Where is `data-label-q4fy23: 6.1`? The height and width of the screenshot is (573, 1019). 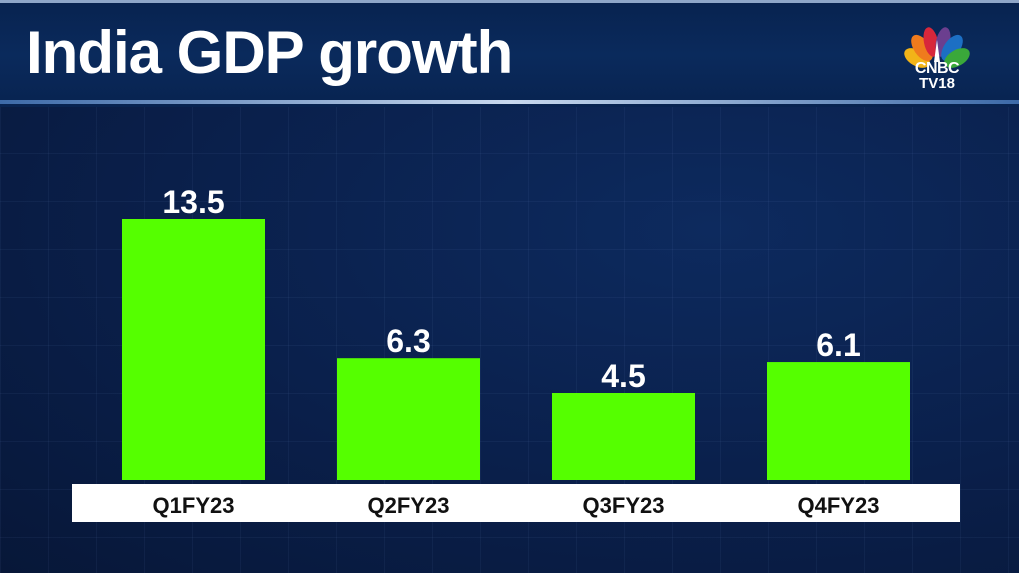 data-label-q4fy23: 6.1 is located at coordinates (838, 345).